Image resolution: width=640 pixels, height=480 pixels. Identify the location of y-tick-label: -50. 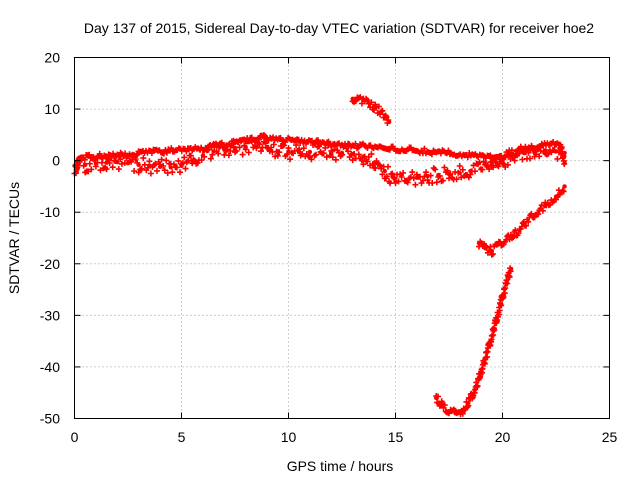
(50, 419).